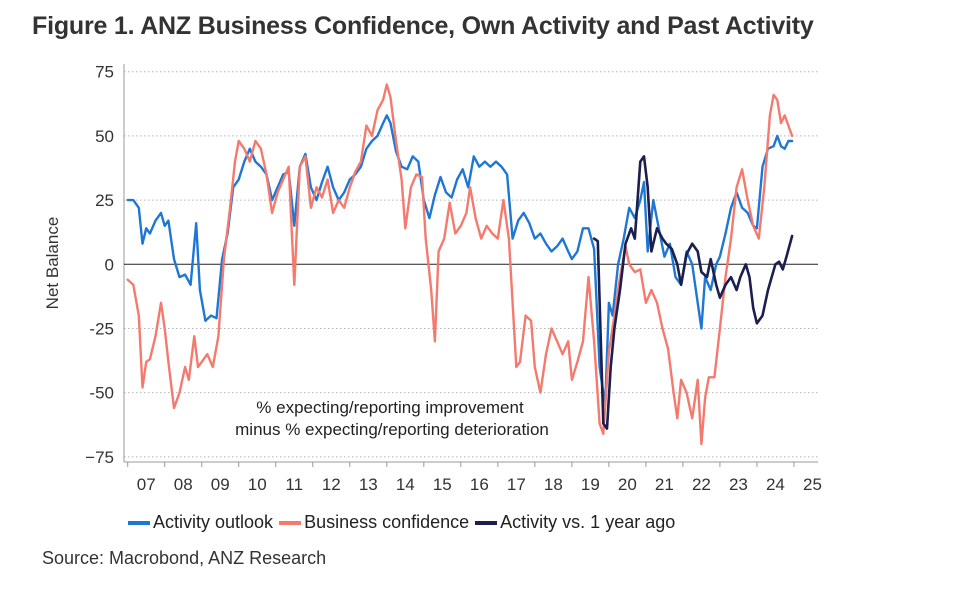 The width and height of the screenshot is (961, 594). I want to click on y-tick-label: -25, so click(101, 328).